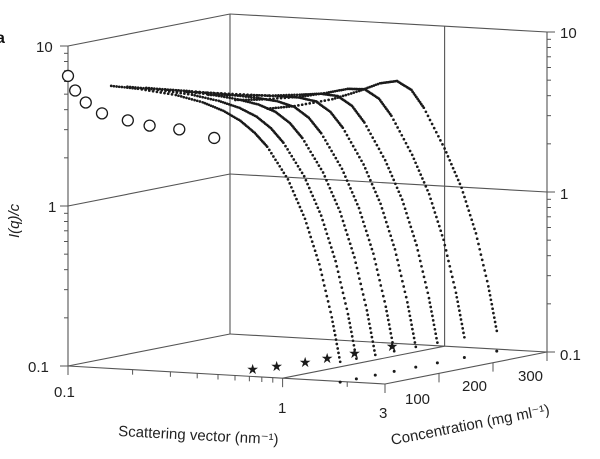  What do you see at coordinates (388, 343) in the screenshot?
I see `floor-back-edge` at bounding box center [388, 343].